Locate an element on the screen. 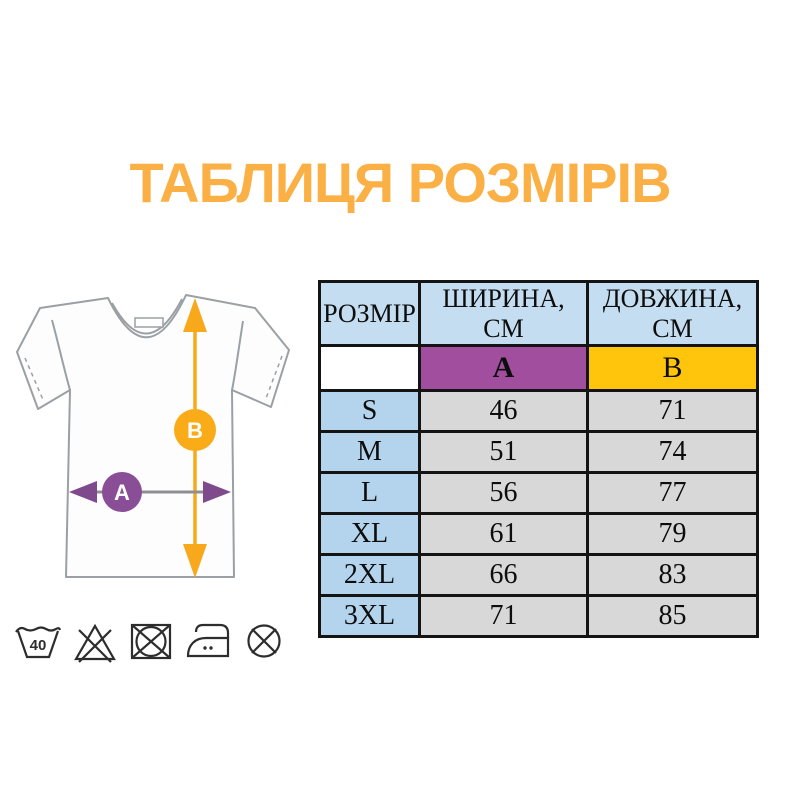  table-row: L 56 77 is located at coordinates (538, 493).